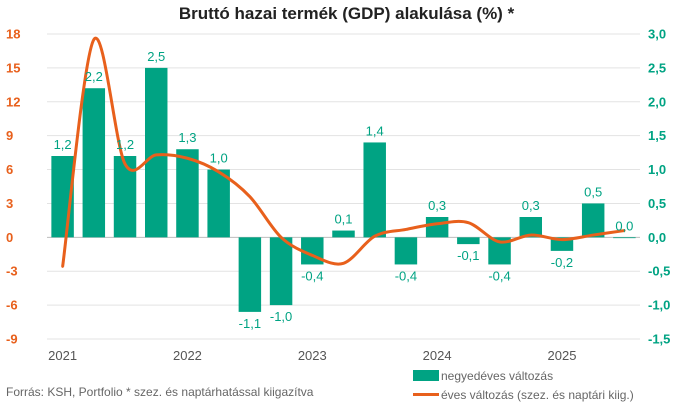 Image resolution: width=693 pixels, height=405 pixels. Describe the element at coordinates (9, 203) in the screenshot. I see `y-left-tick-label: 3` at that location.